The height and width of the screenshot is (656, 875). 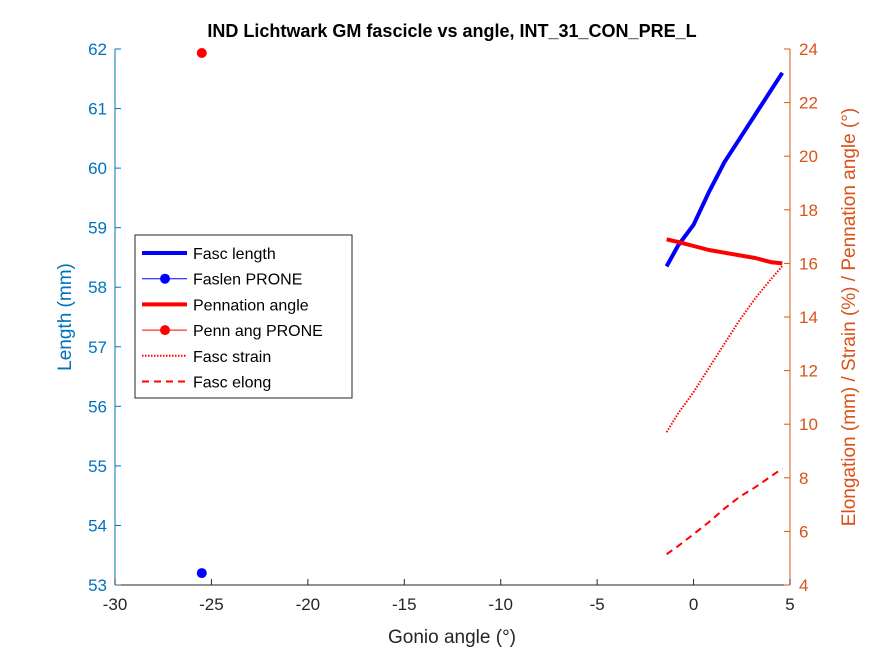 I want to click on y-left-tick-label: 59, so click(x=97, y=228).